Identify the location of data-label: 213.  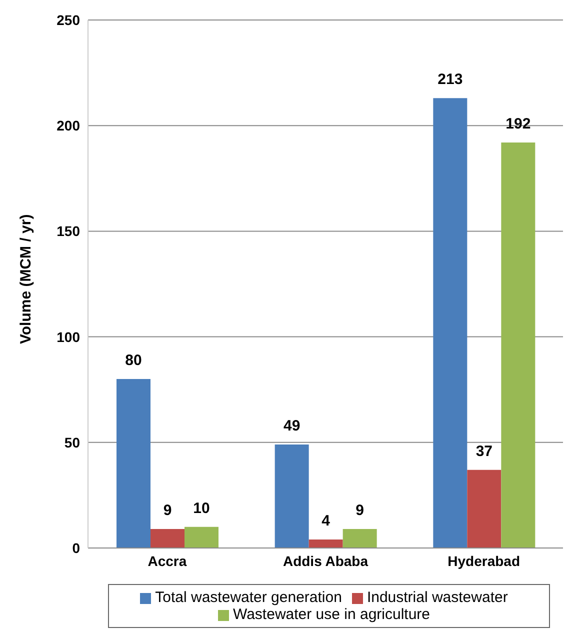
(450, 79).